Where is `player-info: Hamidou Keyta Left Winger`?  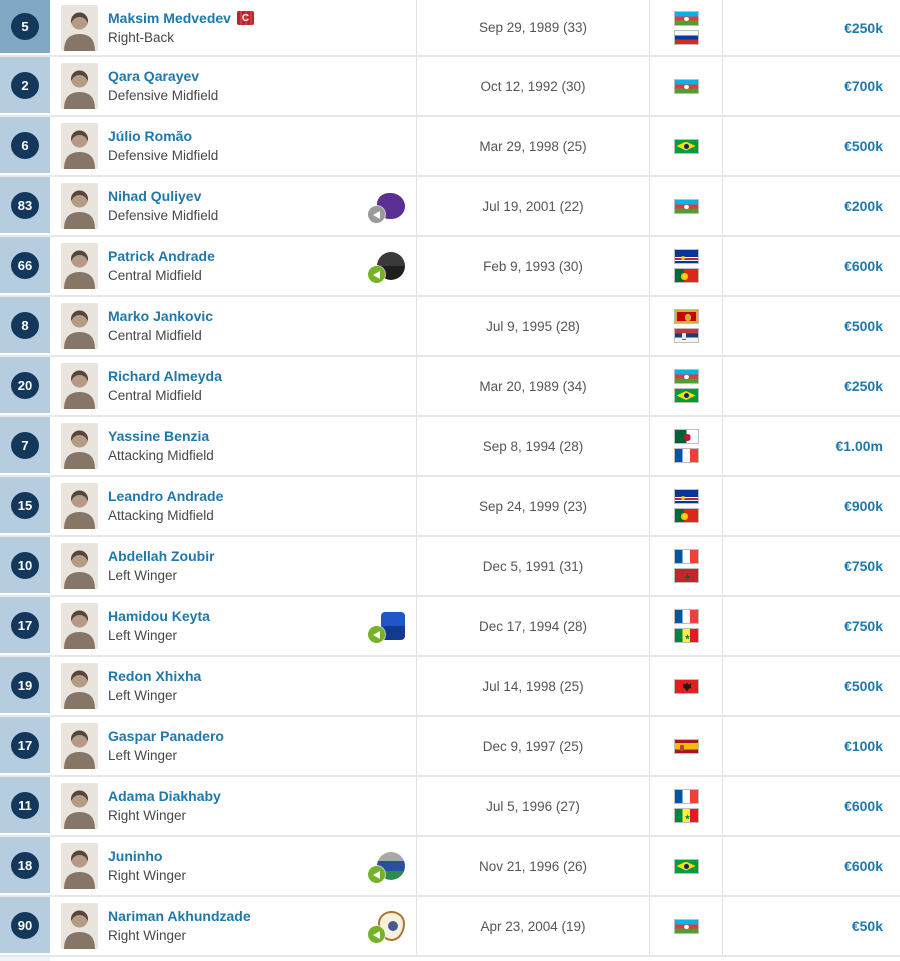 player-info: Hamidou Keyta Left Winger is located at coordinates (159, 626).